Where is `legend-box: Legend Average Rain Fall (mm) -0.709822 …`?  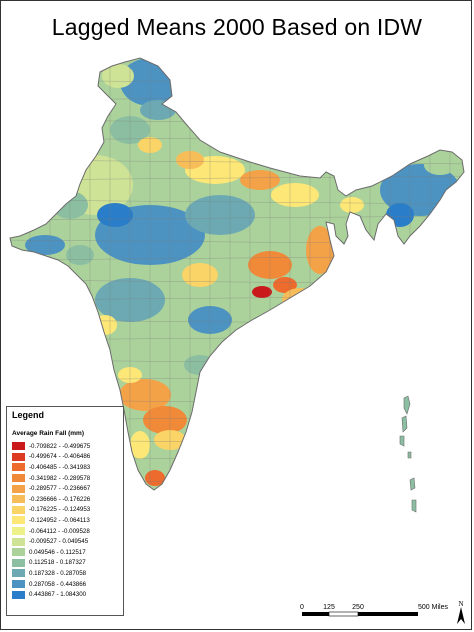
legend-box: Legend Average Rain Fall (mm) -0.709822 … is located at coordinates (65, 511).